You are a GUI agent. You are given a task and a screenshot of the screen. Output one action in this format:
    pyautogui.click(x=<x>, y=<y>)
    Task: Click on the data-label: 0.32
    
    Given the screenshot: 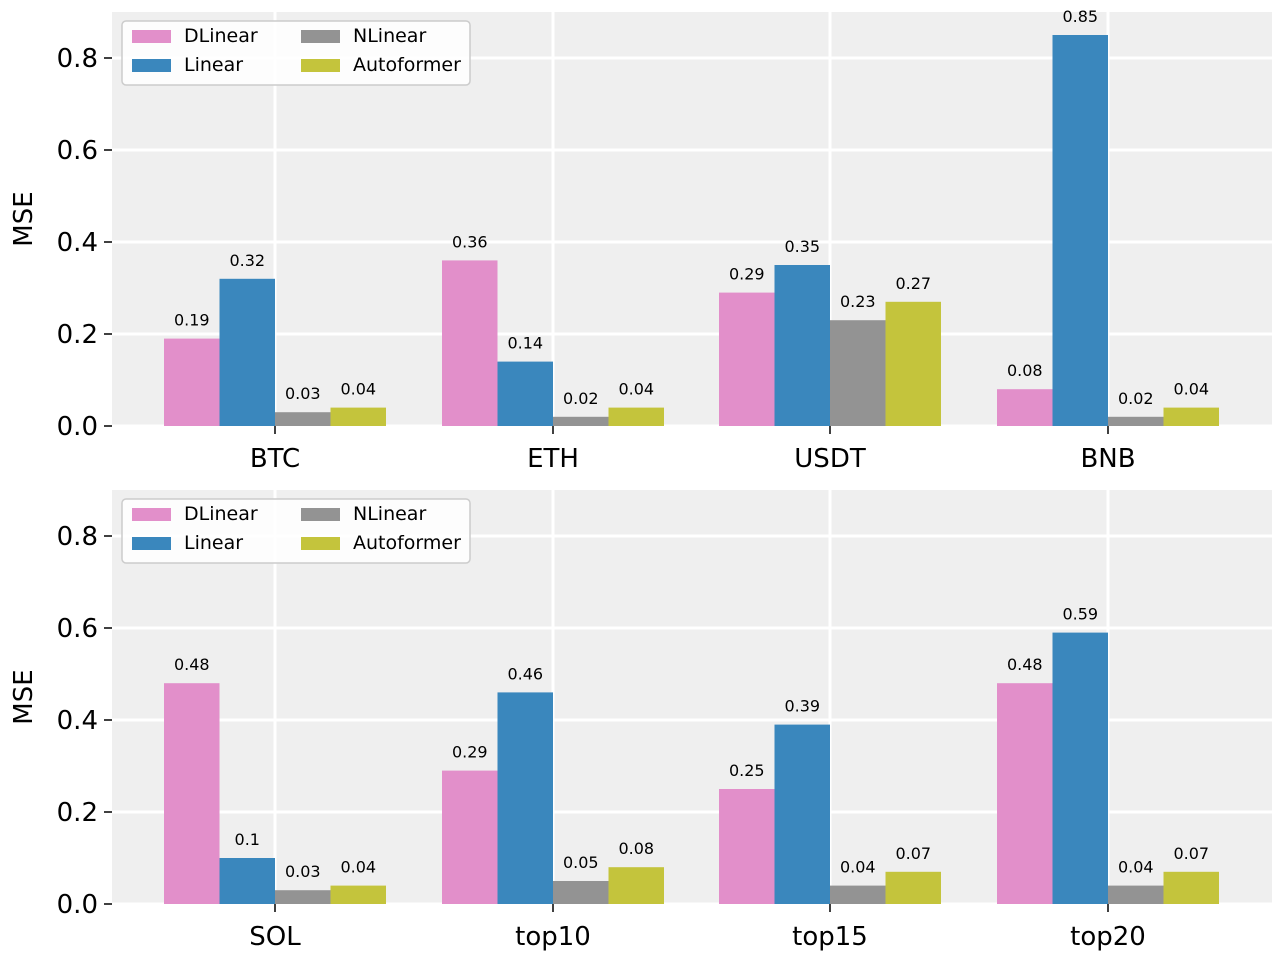 What is the action you would take?
    pyautogui.click(x=247, y=260)
    